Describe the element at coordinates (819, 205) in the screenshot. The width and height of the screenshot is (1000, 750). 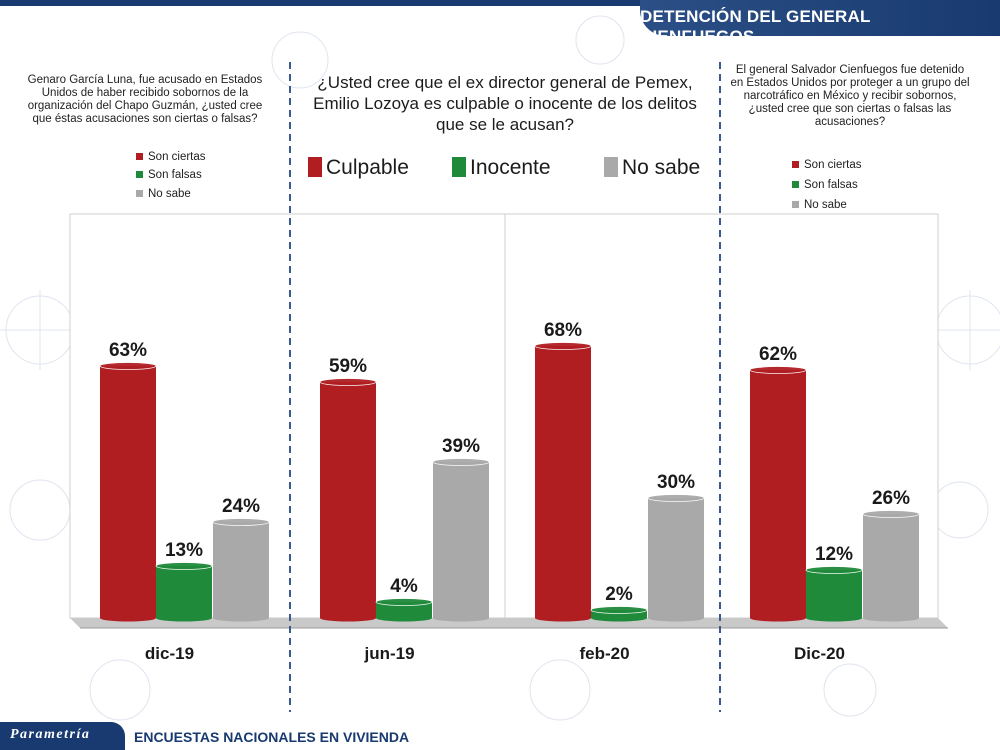
I see `legend-right-3: No sabe` at that location.